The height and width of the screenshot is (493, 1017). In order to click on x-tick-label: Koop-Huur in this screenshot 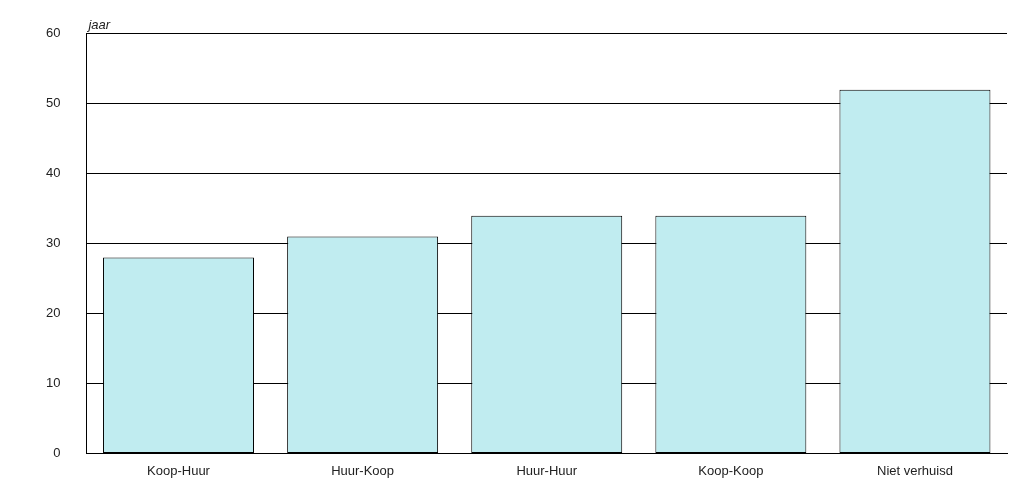, I will do `click(179, 470)`.